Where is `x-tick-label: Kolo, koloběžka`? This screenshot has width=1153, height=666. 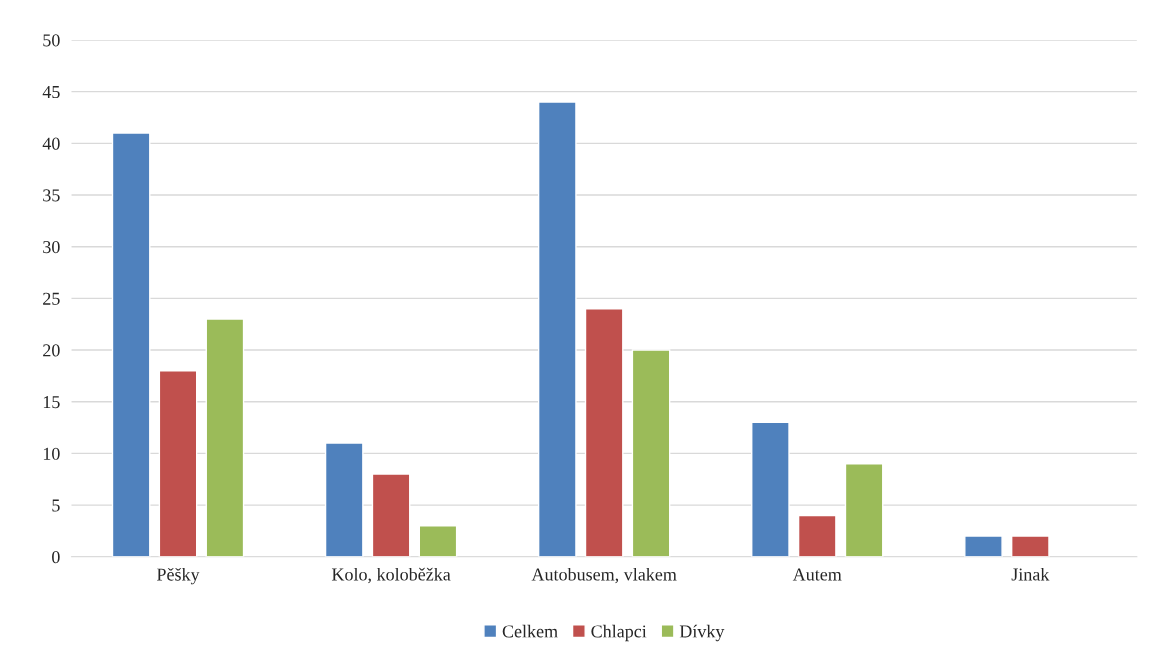 x-tick-label: Kolo, koloběžka is located at coordinates (391, 575).